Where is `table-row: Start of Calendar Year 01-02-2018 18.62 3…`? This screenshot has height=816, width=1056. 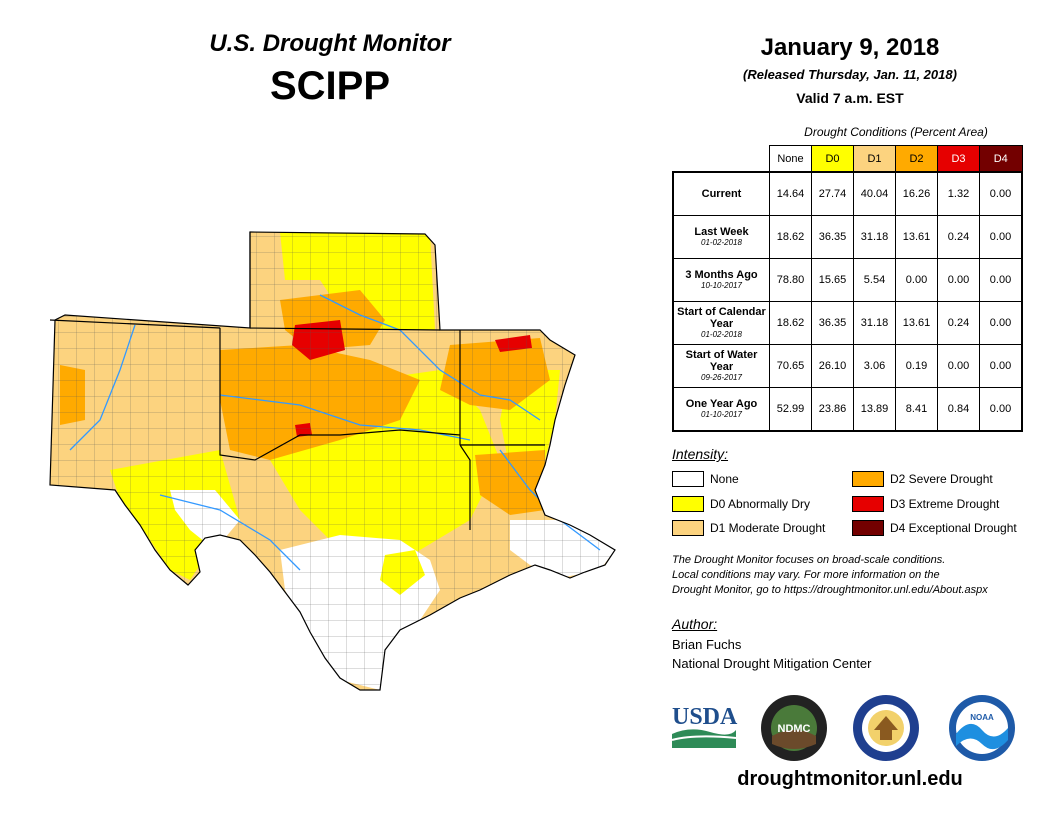
table-row: Start of Calendar Year 01-02-2018 18.62 3… is located at coordinates (847, 323).